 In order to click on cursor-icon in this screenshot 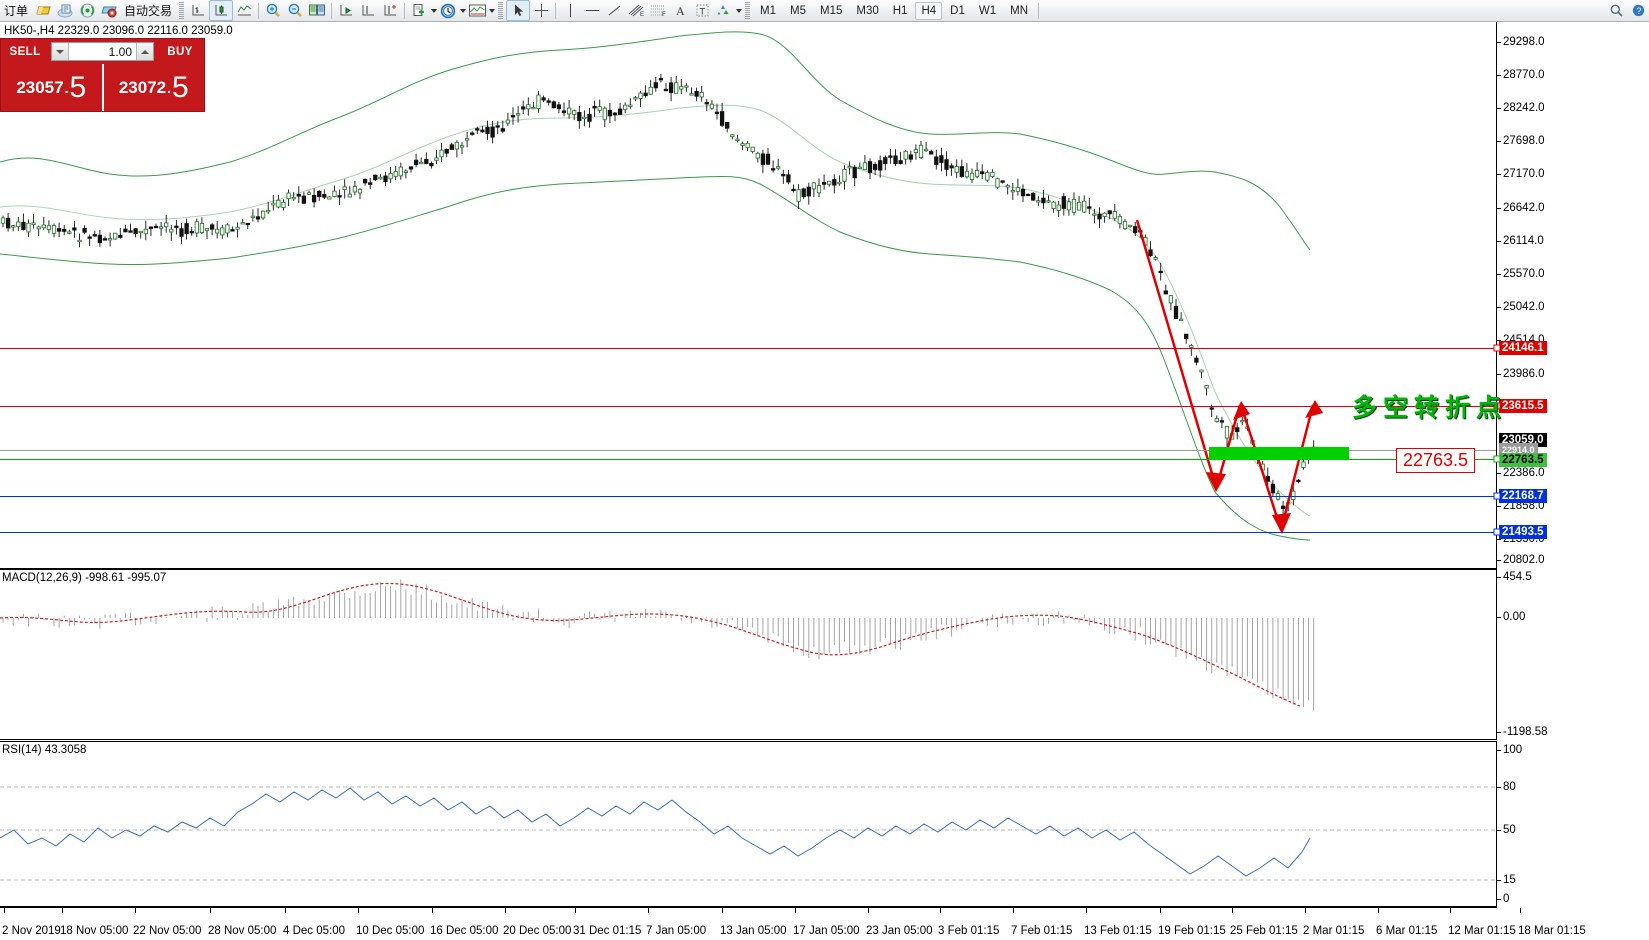, I will do `click(518, 10)`.